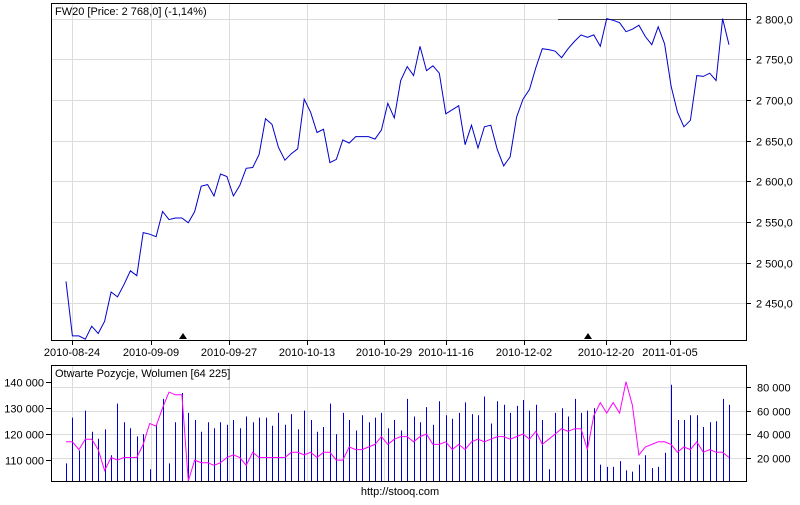 The height and width of the screenshot is (505, 800). Describe the element at coordinates (24, 410) in the screenshot. I see `open-interest-ytick-label: 130 000` at that location.